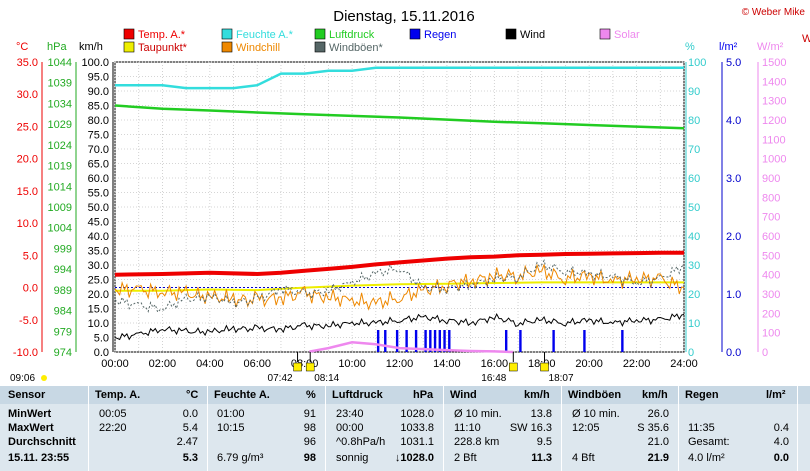 The height and width of the screenshot is (471, 810). Describe the element at coordinates (771, 198) in the screenshot. I see `solar-axis-tick-label: 800` at that location.